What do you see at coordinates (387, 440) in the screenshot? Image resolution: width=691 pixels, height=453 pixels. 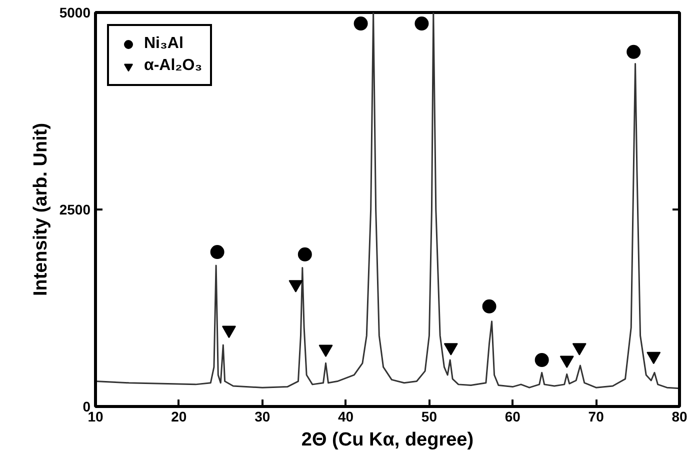 I see `x-axis-title: 2Θ (Cu Kα, degree)` at bounding box center [387, 440].